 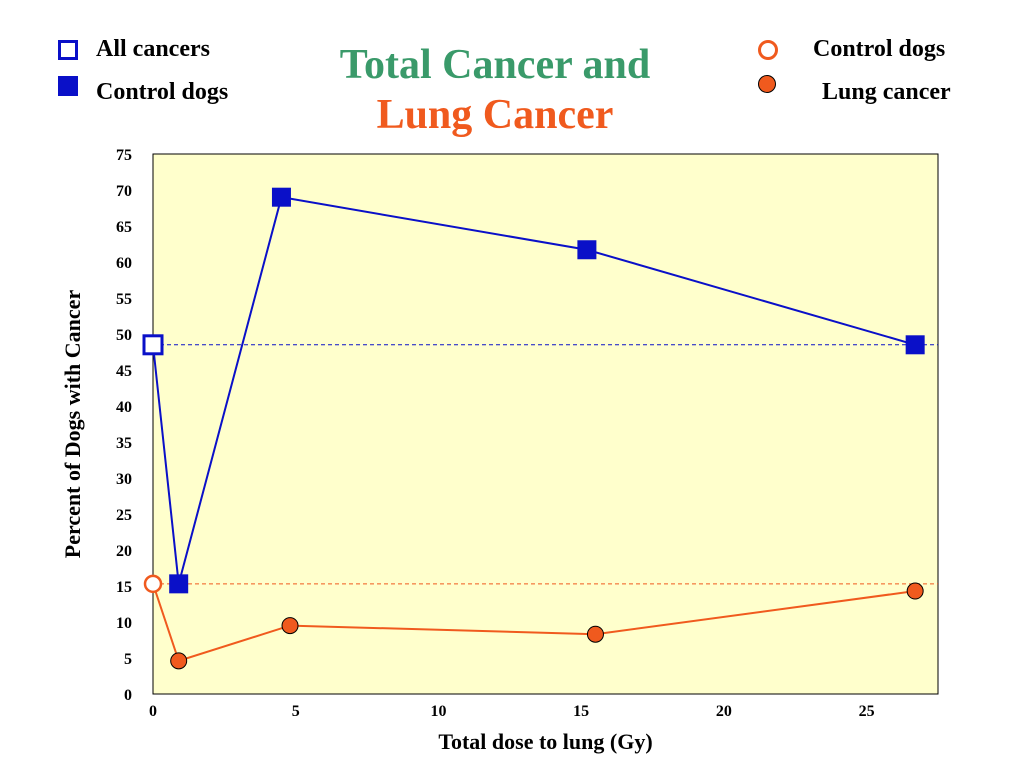 I want to click on y-tick-label: 75, so click(x=124, y=155).